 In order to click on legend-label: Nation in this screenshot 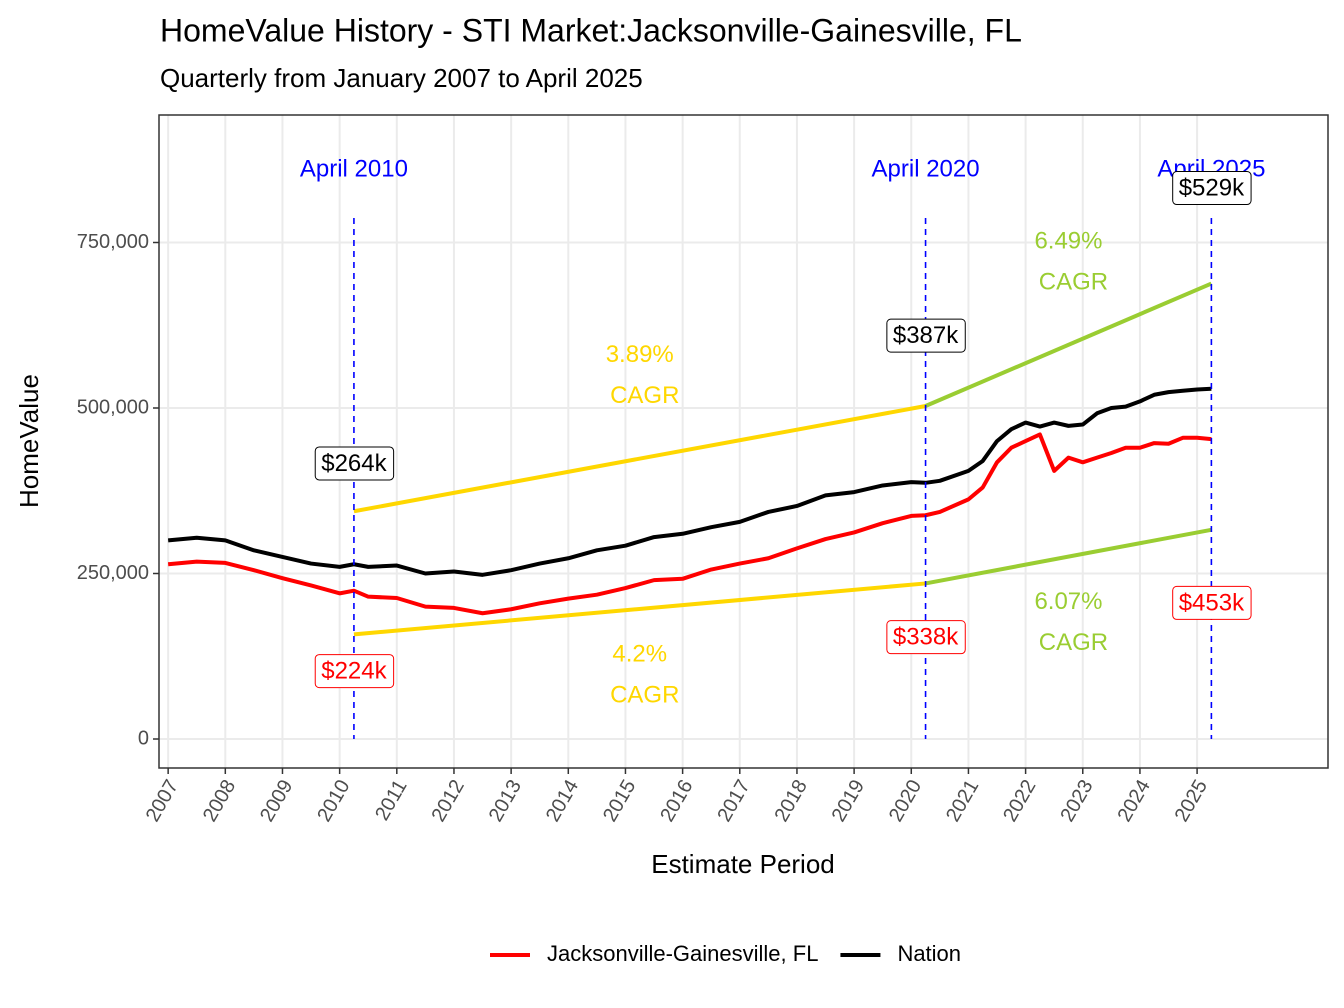, I will do `click(929, 953)`.